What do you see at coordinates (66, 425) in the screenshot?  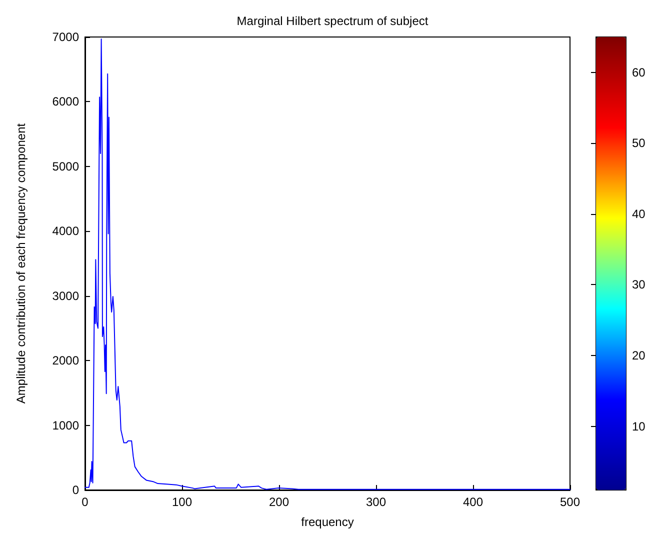 I see `y-tick-label: 1000` at bounding box center [66, 425].